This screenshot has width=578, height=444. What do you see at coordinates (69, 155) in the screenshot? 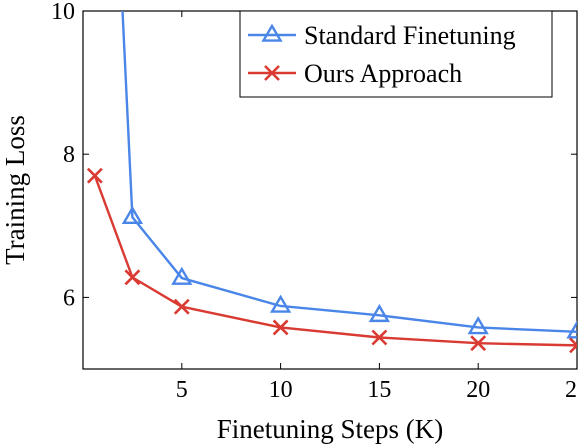
I see `y-tick-label: 8` at bounding box center [69, 155].